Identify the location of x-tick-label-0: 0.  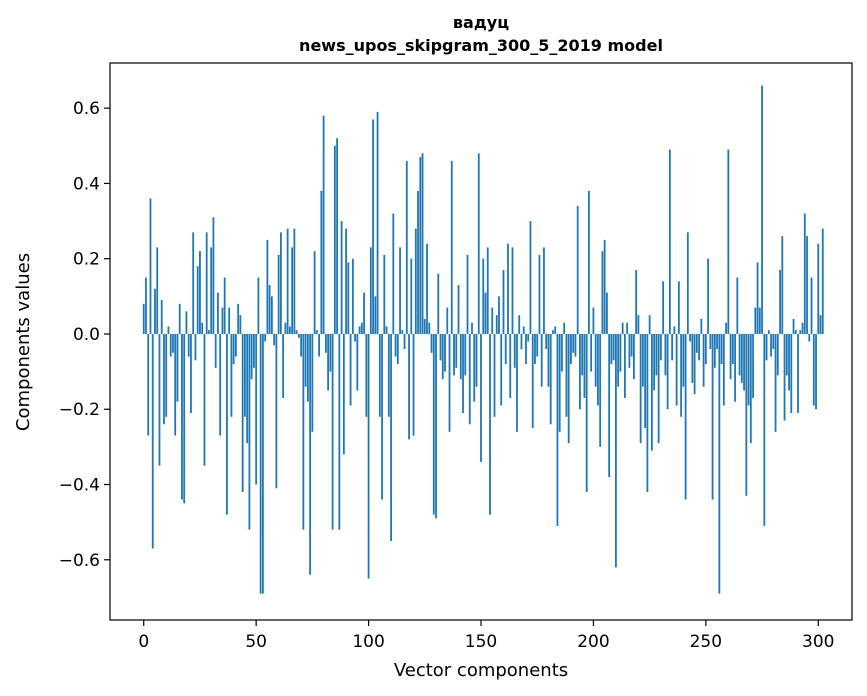
(143, 642).